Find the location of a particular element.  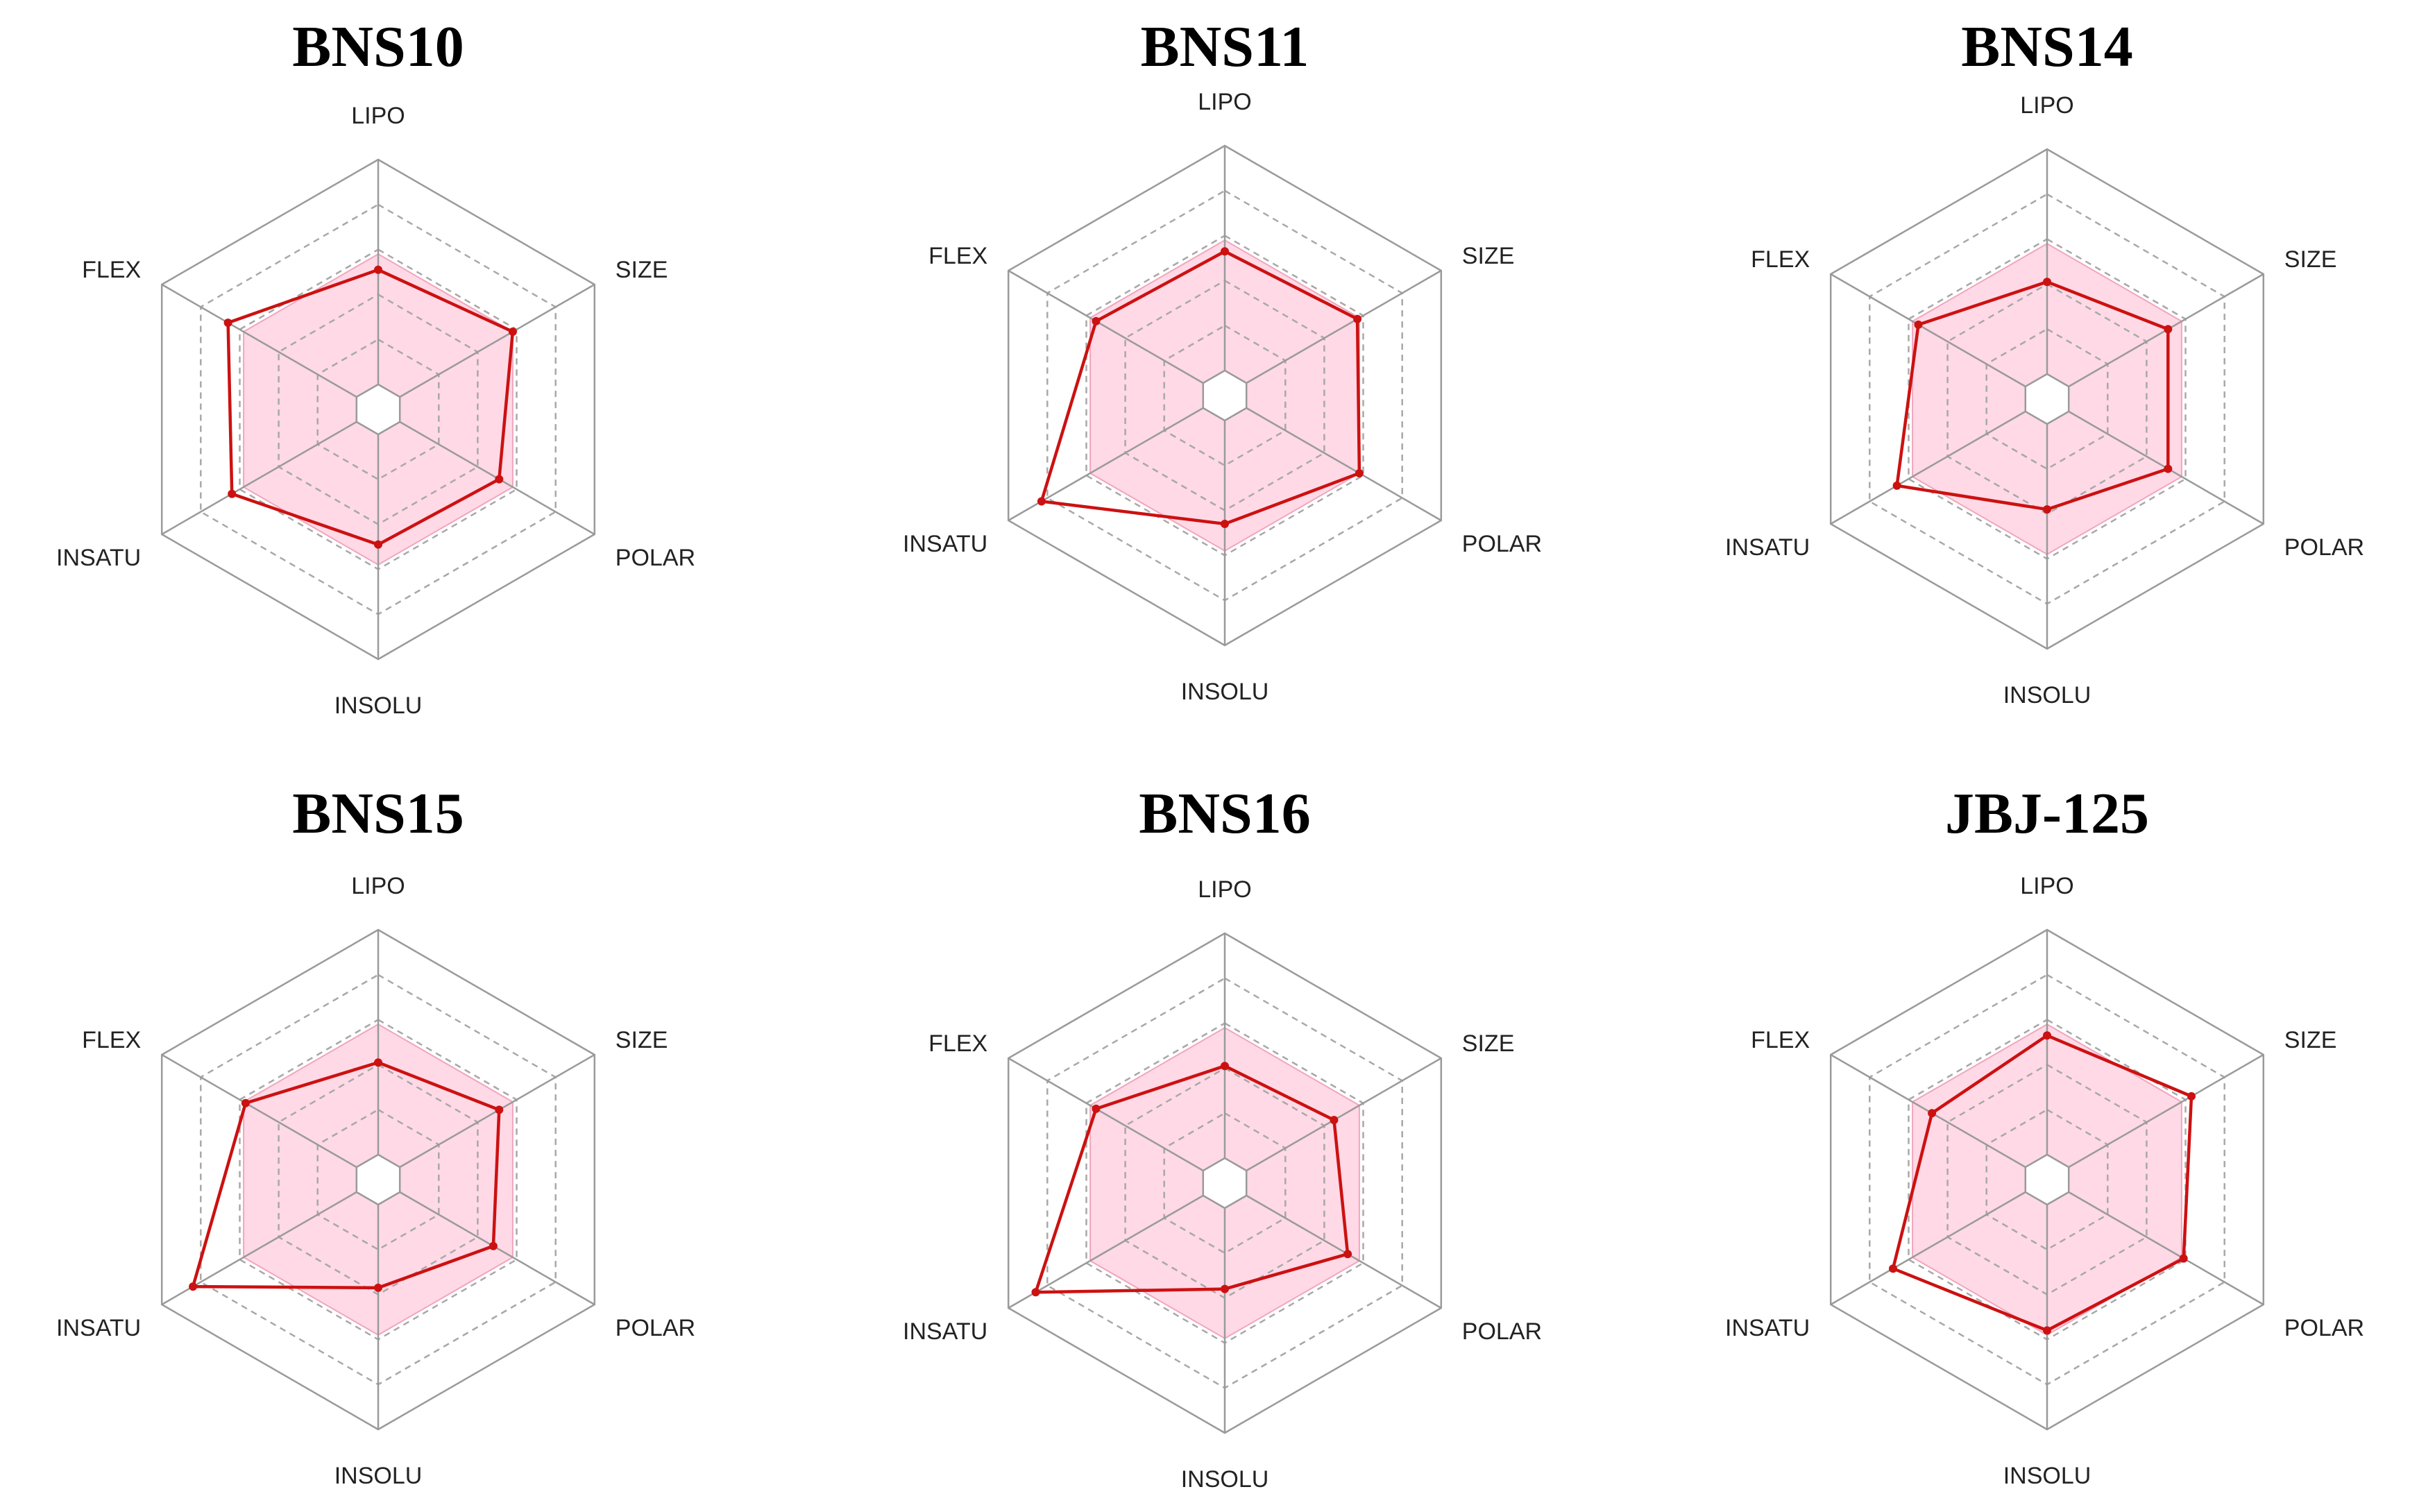

radar-chart: JBJ-125 LIPO SIZE POLAR INSOLU INSATU FLEX is located at coordinates (2044, 1135).